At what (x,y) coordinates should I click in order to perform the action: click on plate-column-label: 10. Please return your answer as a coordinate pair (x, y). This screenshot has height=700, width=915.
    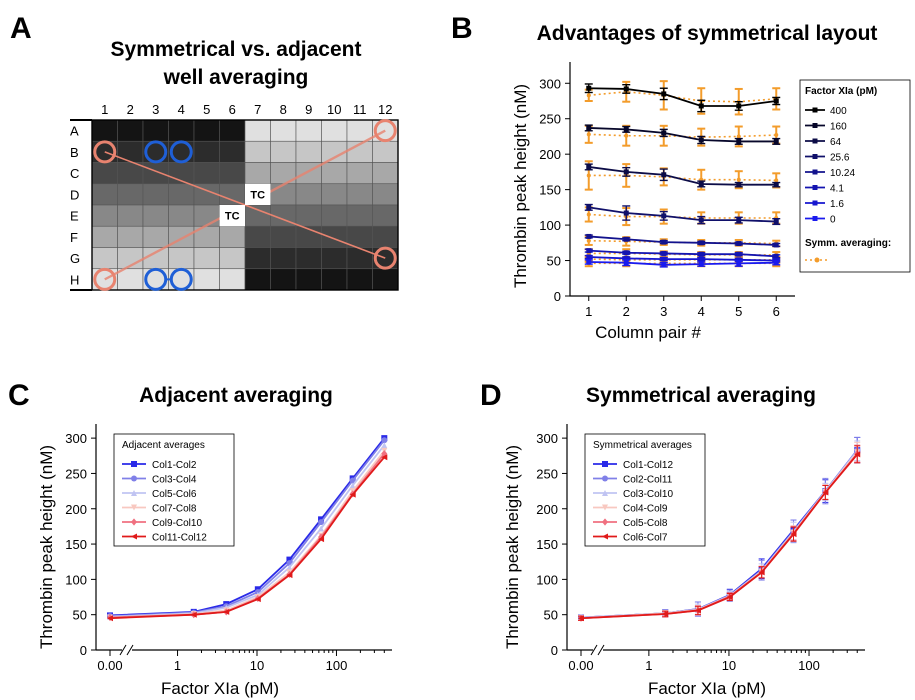
    Looking at the image, I should click on (334, 109).